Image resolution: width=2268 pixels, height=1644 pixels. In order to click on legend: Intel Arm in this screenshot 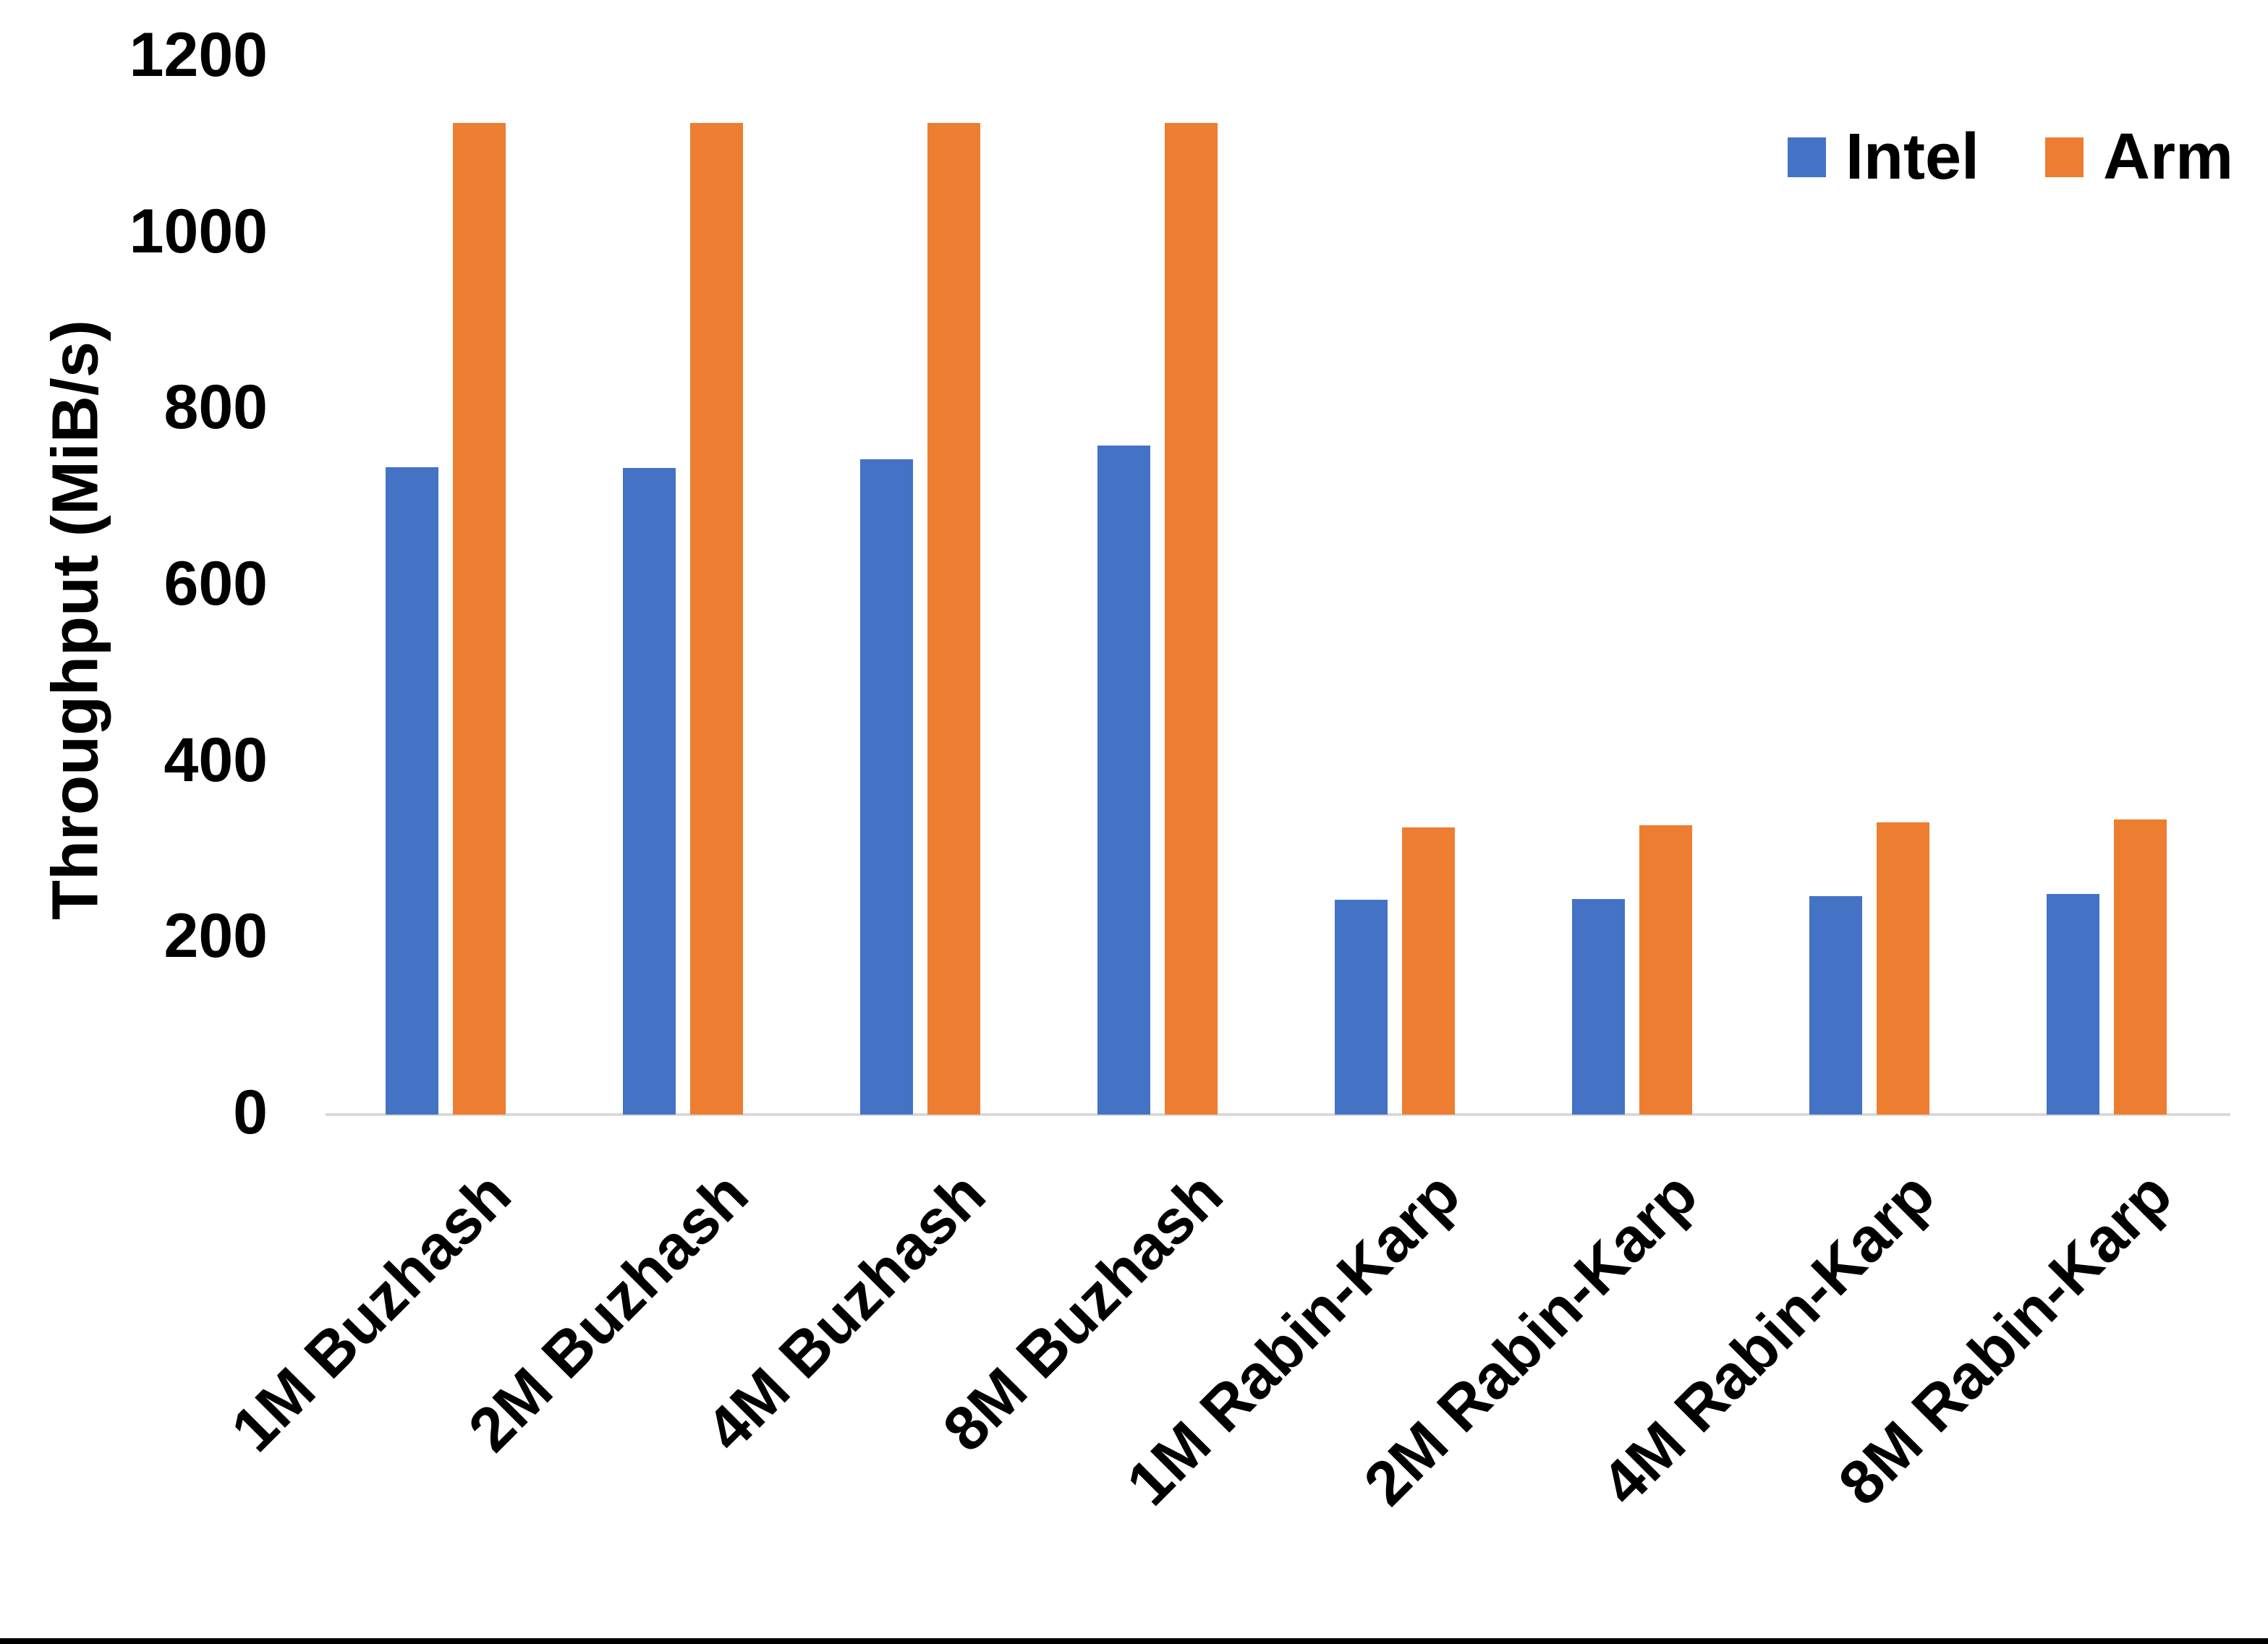, I will do `click(2010, 156)`.